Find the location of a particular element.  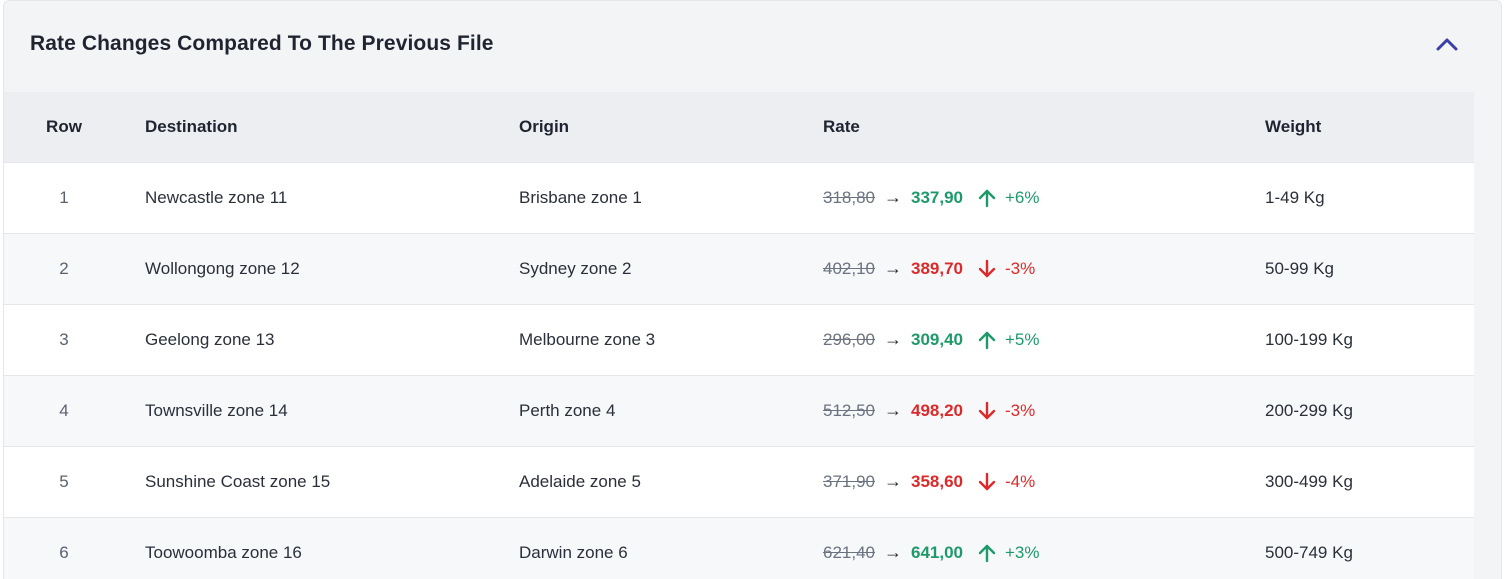

row-number: 4 is located at coordinates (64, 410).